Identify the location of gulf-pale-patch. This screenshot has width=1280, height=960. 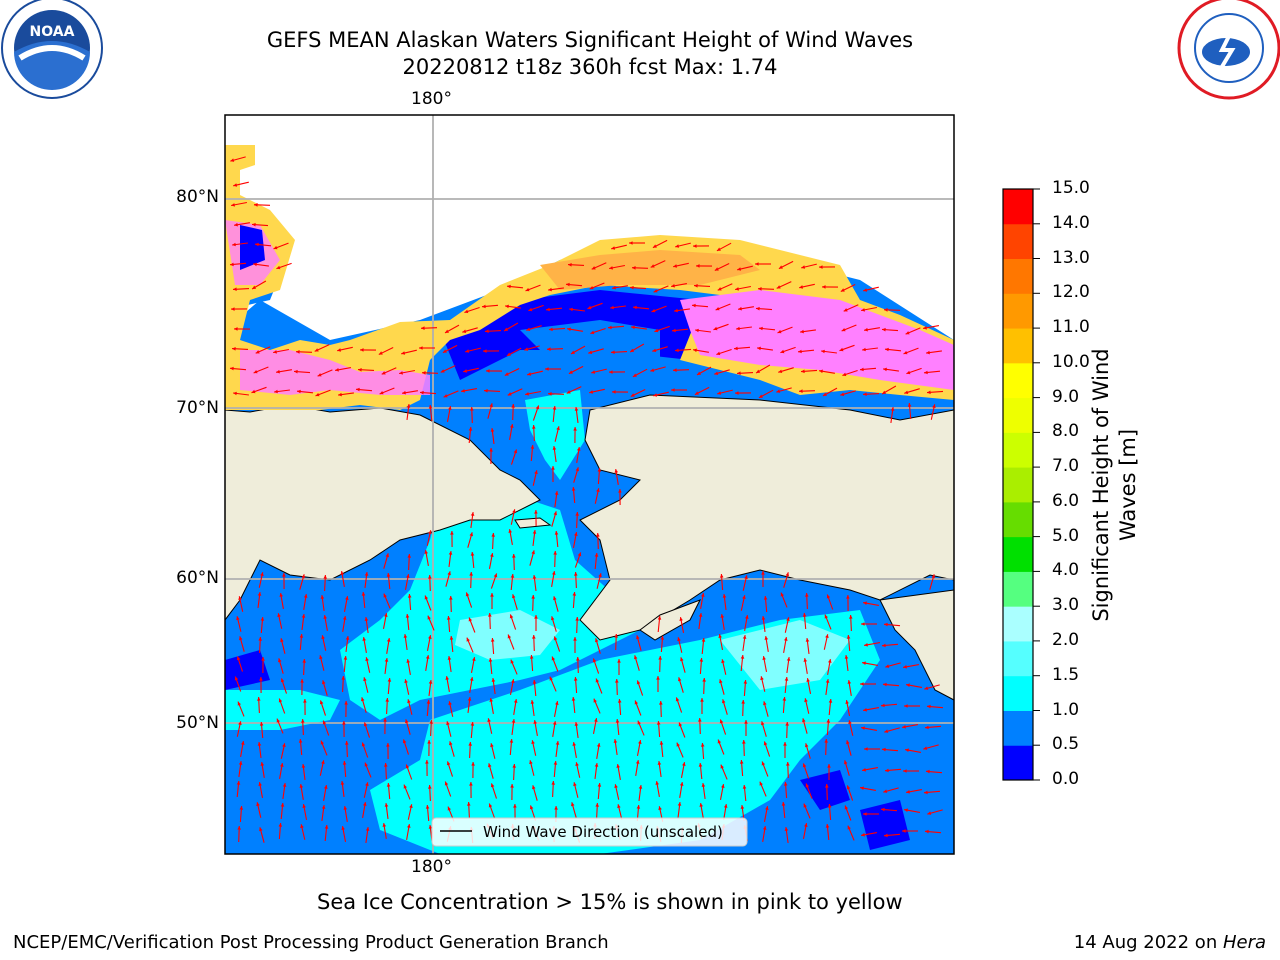
(785, 655).